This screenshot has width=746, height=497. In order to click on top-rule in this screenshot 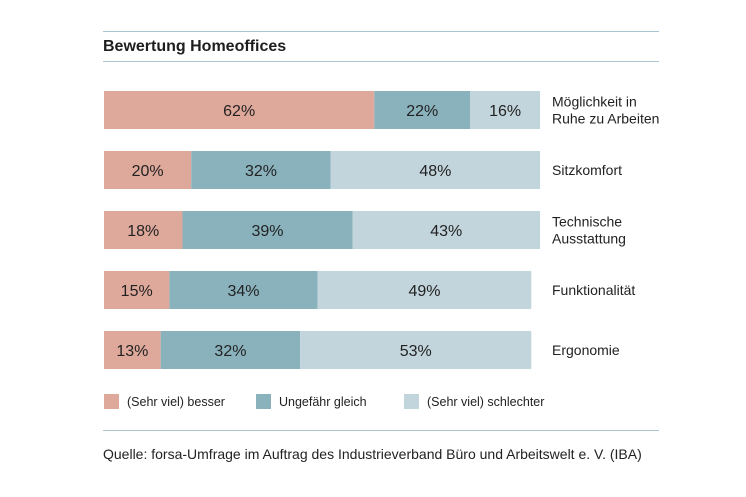, I will do `click(381, 31)`.